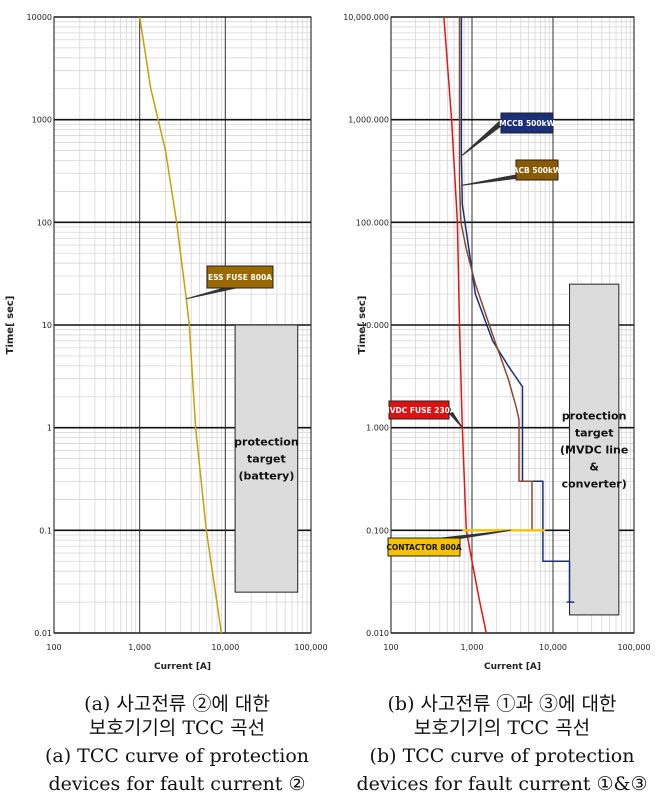 The width and height of the screenshot is (668, 810). Describe the element at coordinates (177, 756) in the screenshot. I see `caption-a-english-line1: (a) TCC curve of protection` at that location.